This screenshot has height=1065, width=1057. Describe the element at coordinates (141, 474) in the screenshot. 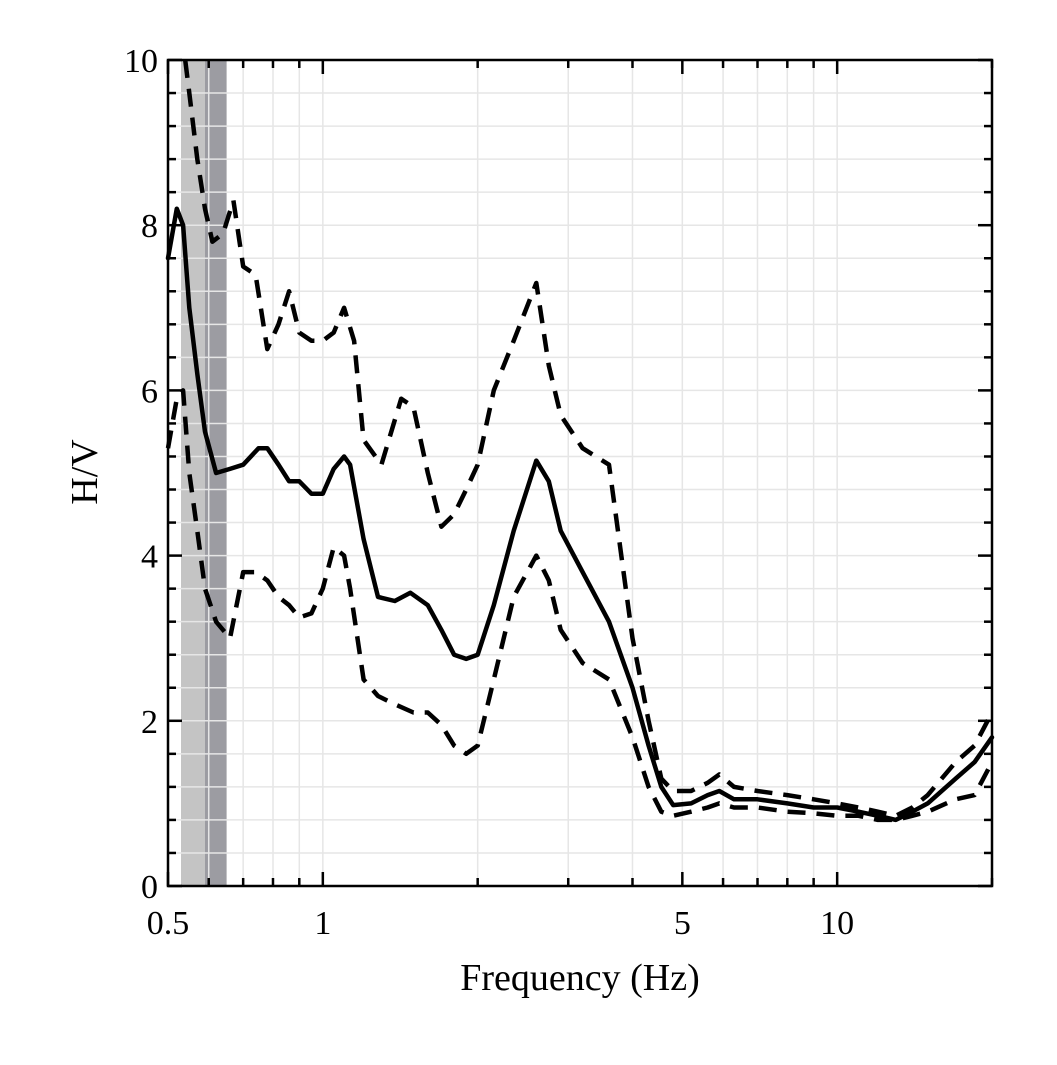

I see `y-tick-labels: 0 2 4 6 8 10` at that location.